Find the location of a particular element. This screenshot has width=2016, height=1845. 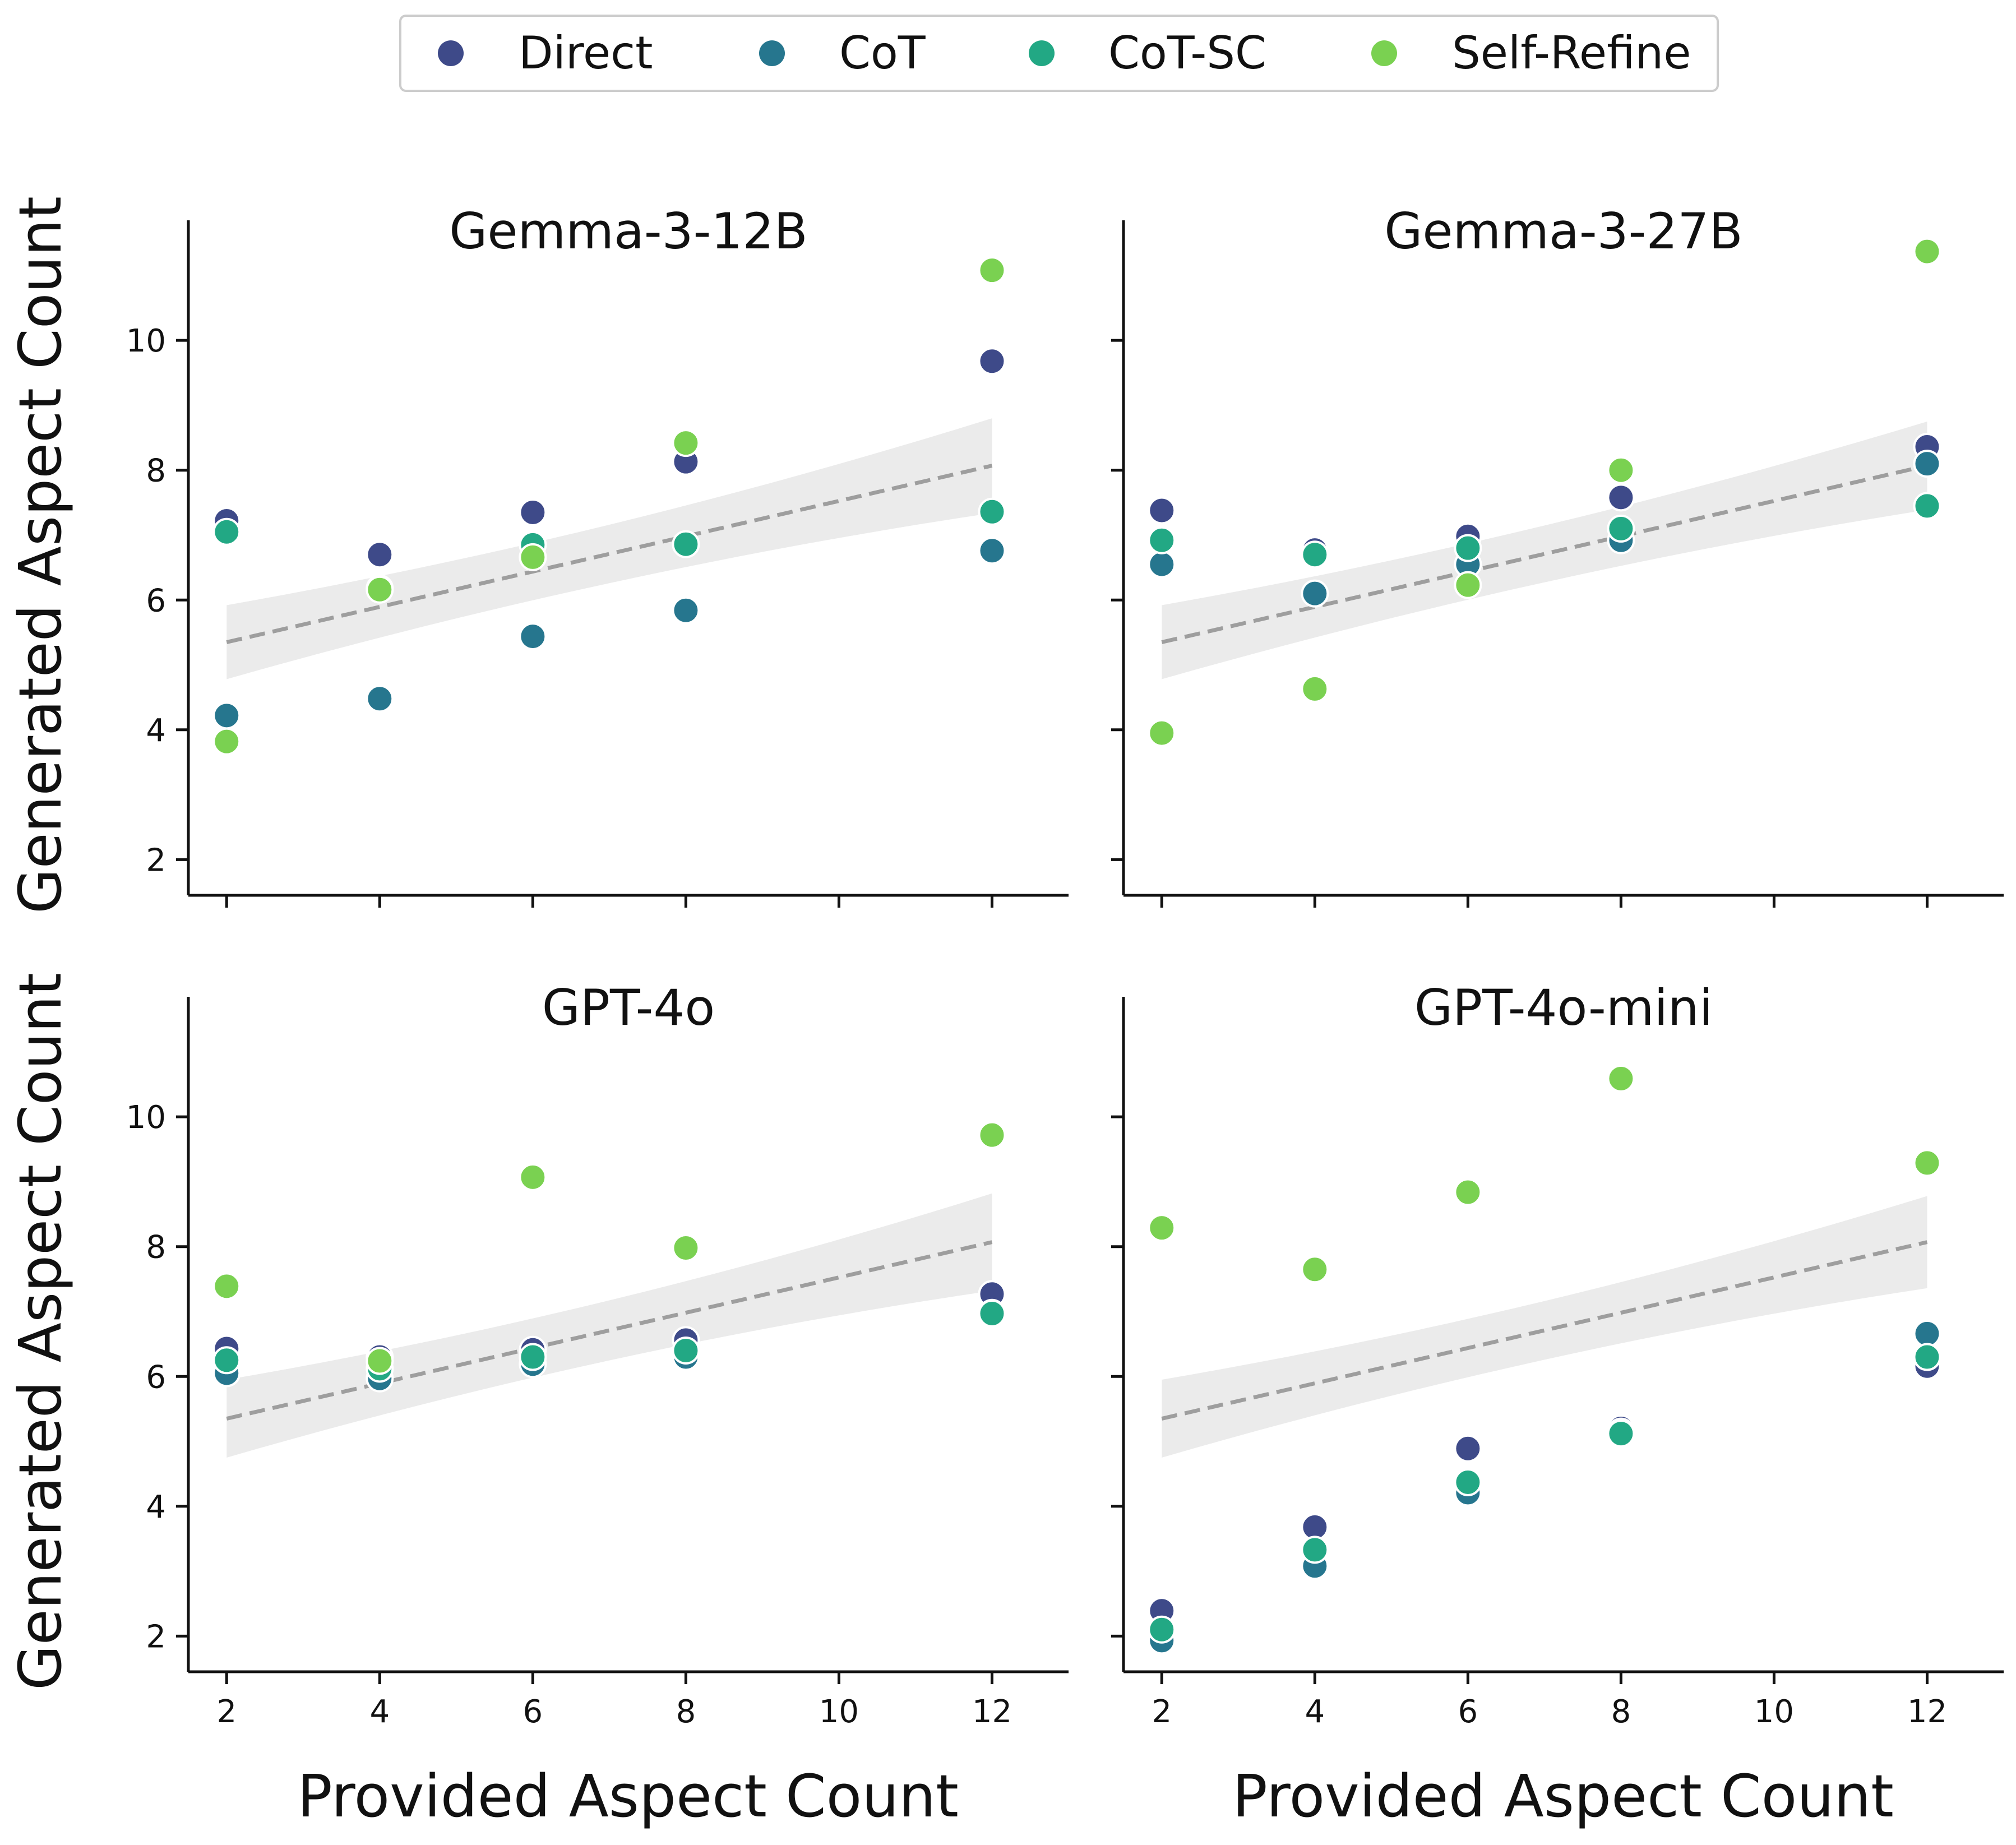

legend-marker-cot is located at coordinates (772, 53).